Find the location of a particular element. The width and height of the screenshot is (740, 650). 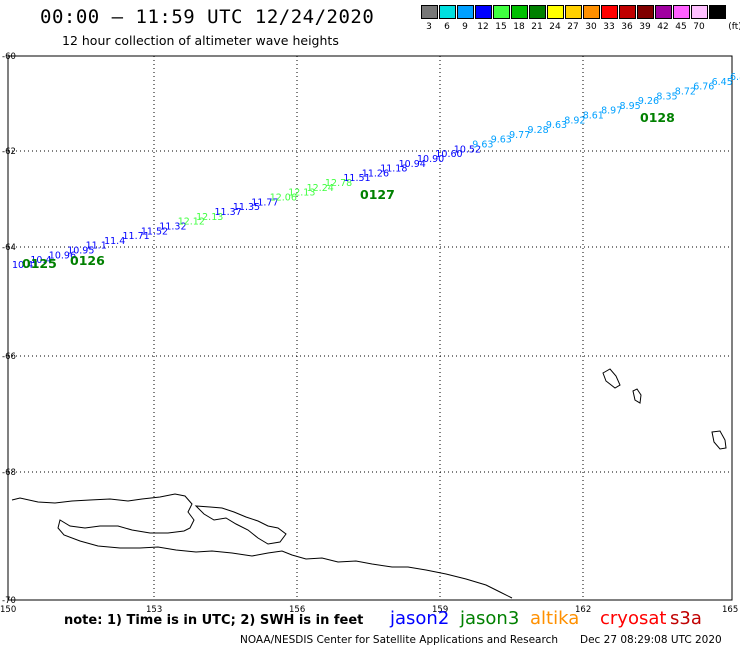

wave-height-obs: 11.4 is located at coordinates (114, 241).